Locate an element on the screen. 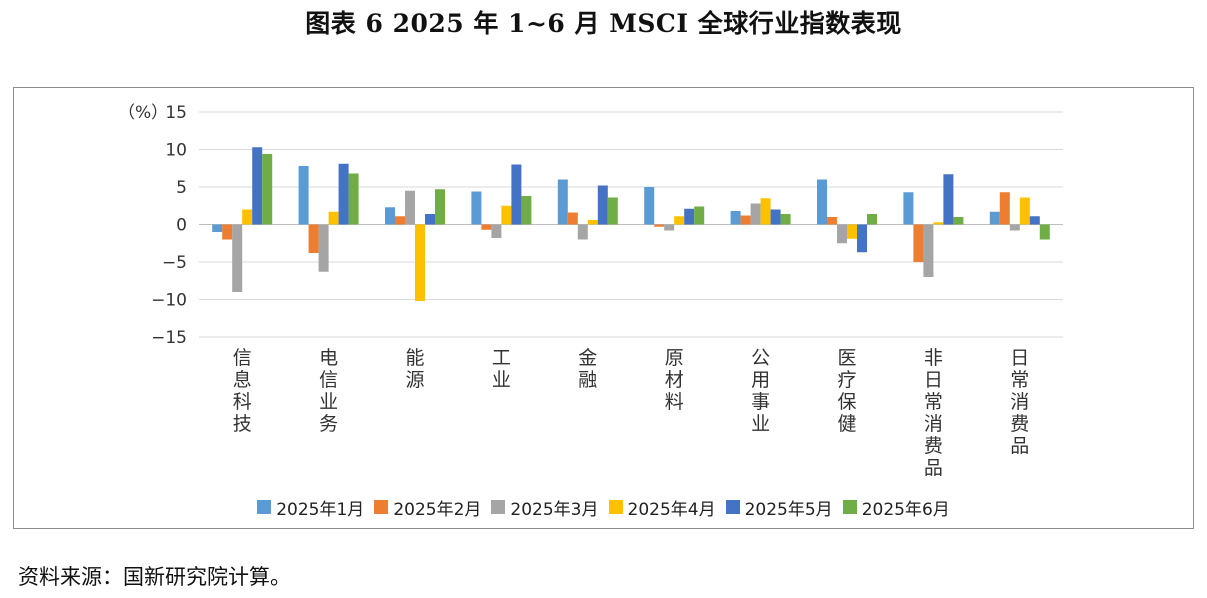  x-tick-label-char: 保 is located at coordinates (846, 402).